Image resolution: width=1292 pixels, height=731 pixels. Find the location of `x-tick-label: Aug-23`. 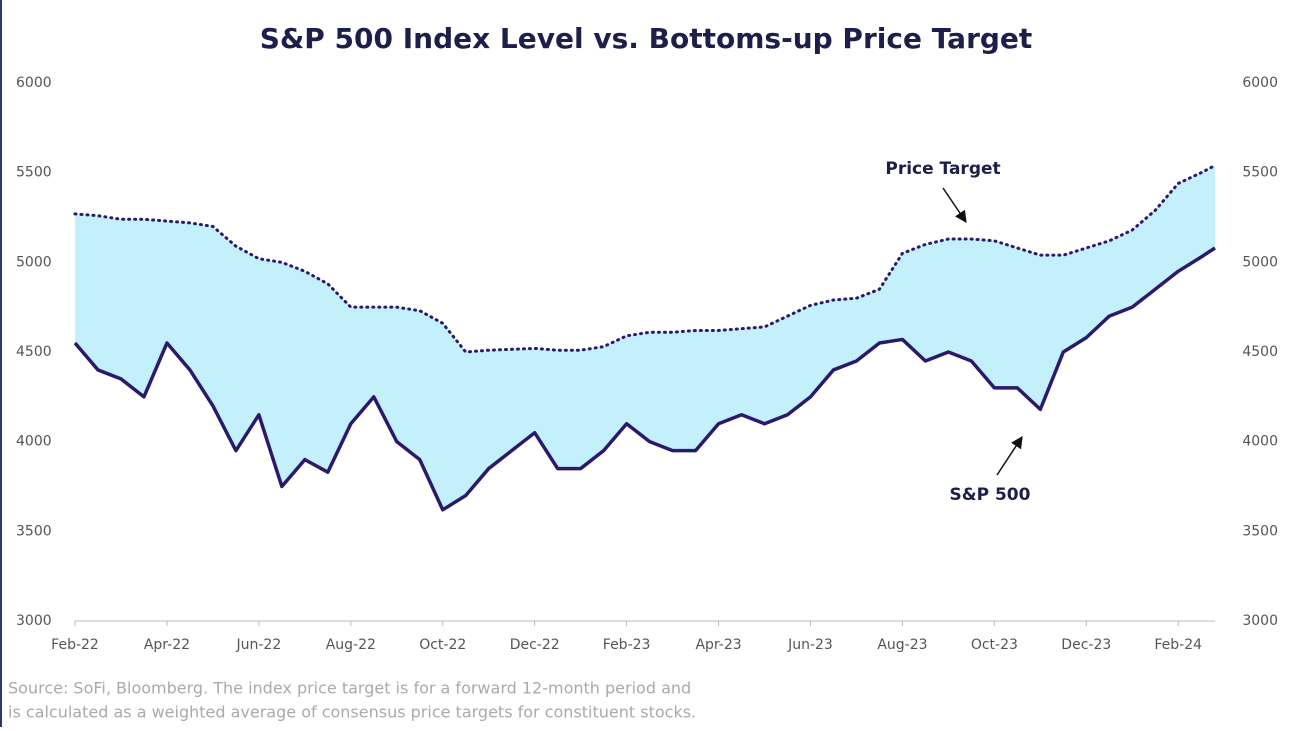

x-tick-label: Aug-23 is located at coordinates (902, 645).